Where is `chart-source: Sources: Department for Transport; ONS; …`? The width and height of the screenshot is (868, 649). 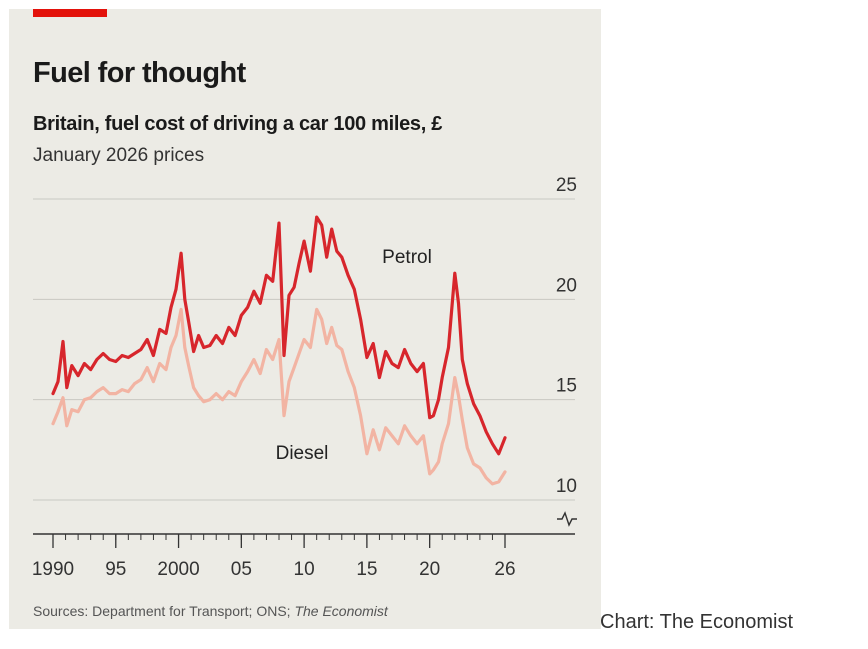
chart-source: Sources: Department for Transport; ONS; … is located at coordinates (210, 611).